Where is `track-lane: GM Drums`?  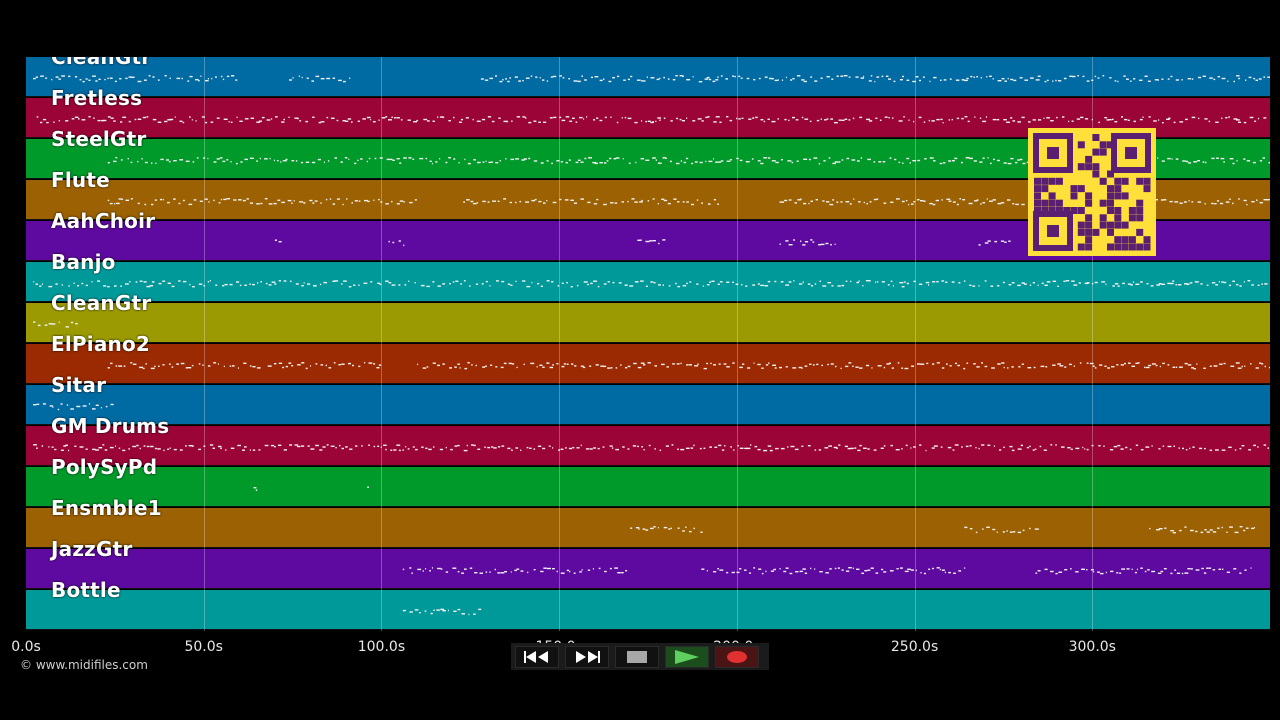
track-lane: GM Drums is located at coordinates (648, 440).